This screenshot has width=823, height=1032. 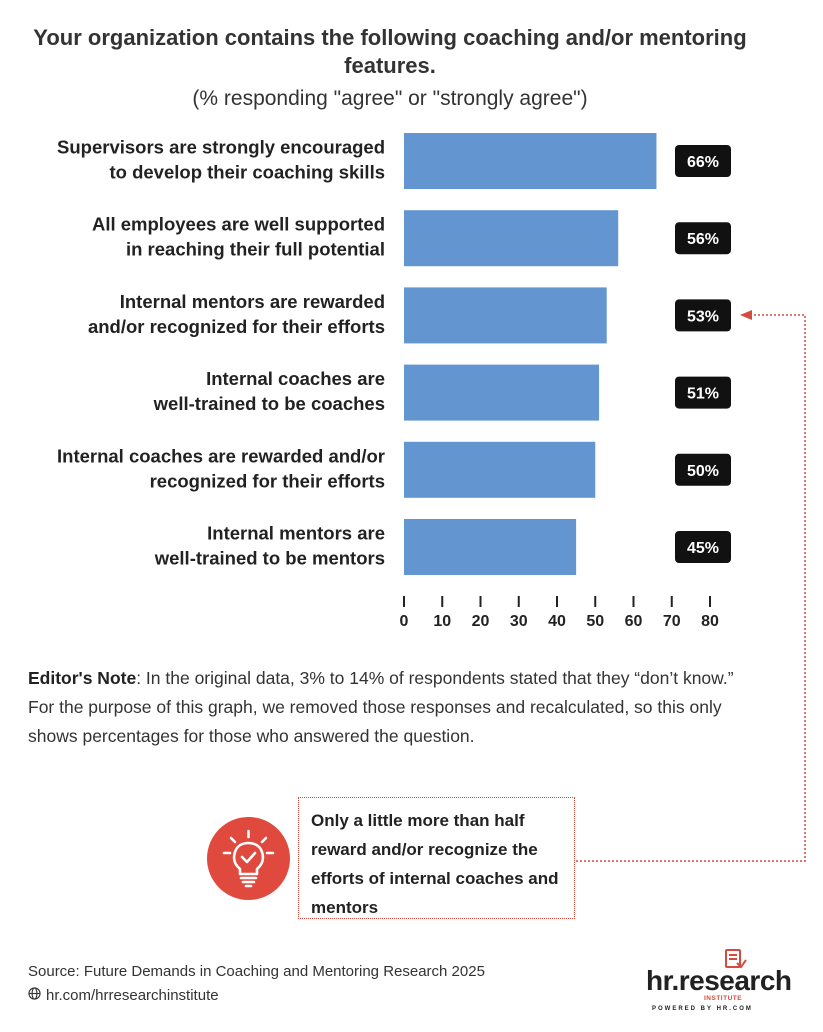 I want to click on category-label-0-0: Supervisors are strongly encouraged, so click(x=221, y=147).